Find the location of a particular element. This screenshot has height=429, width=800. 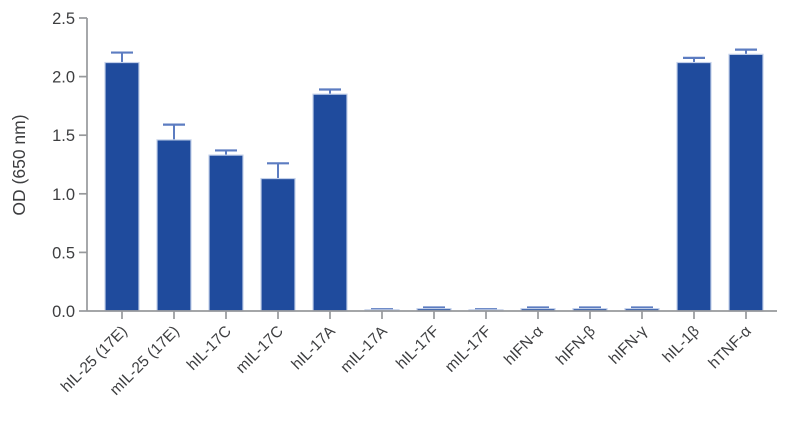

y-axis-label: OD (650 nm) is located at coordinates (19, 164).